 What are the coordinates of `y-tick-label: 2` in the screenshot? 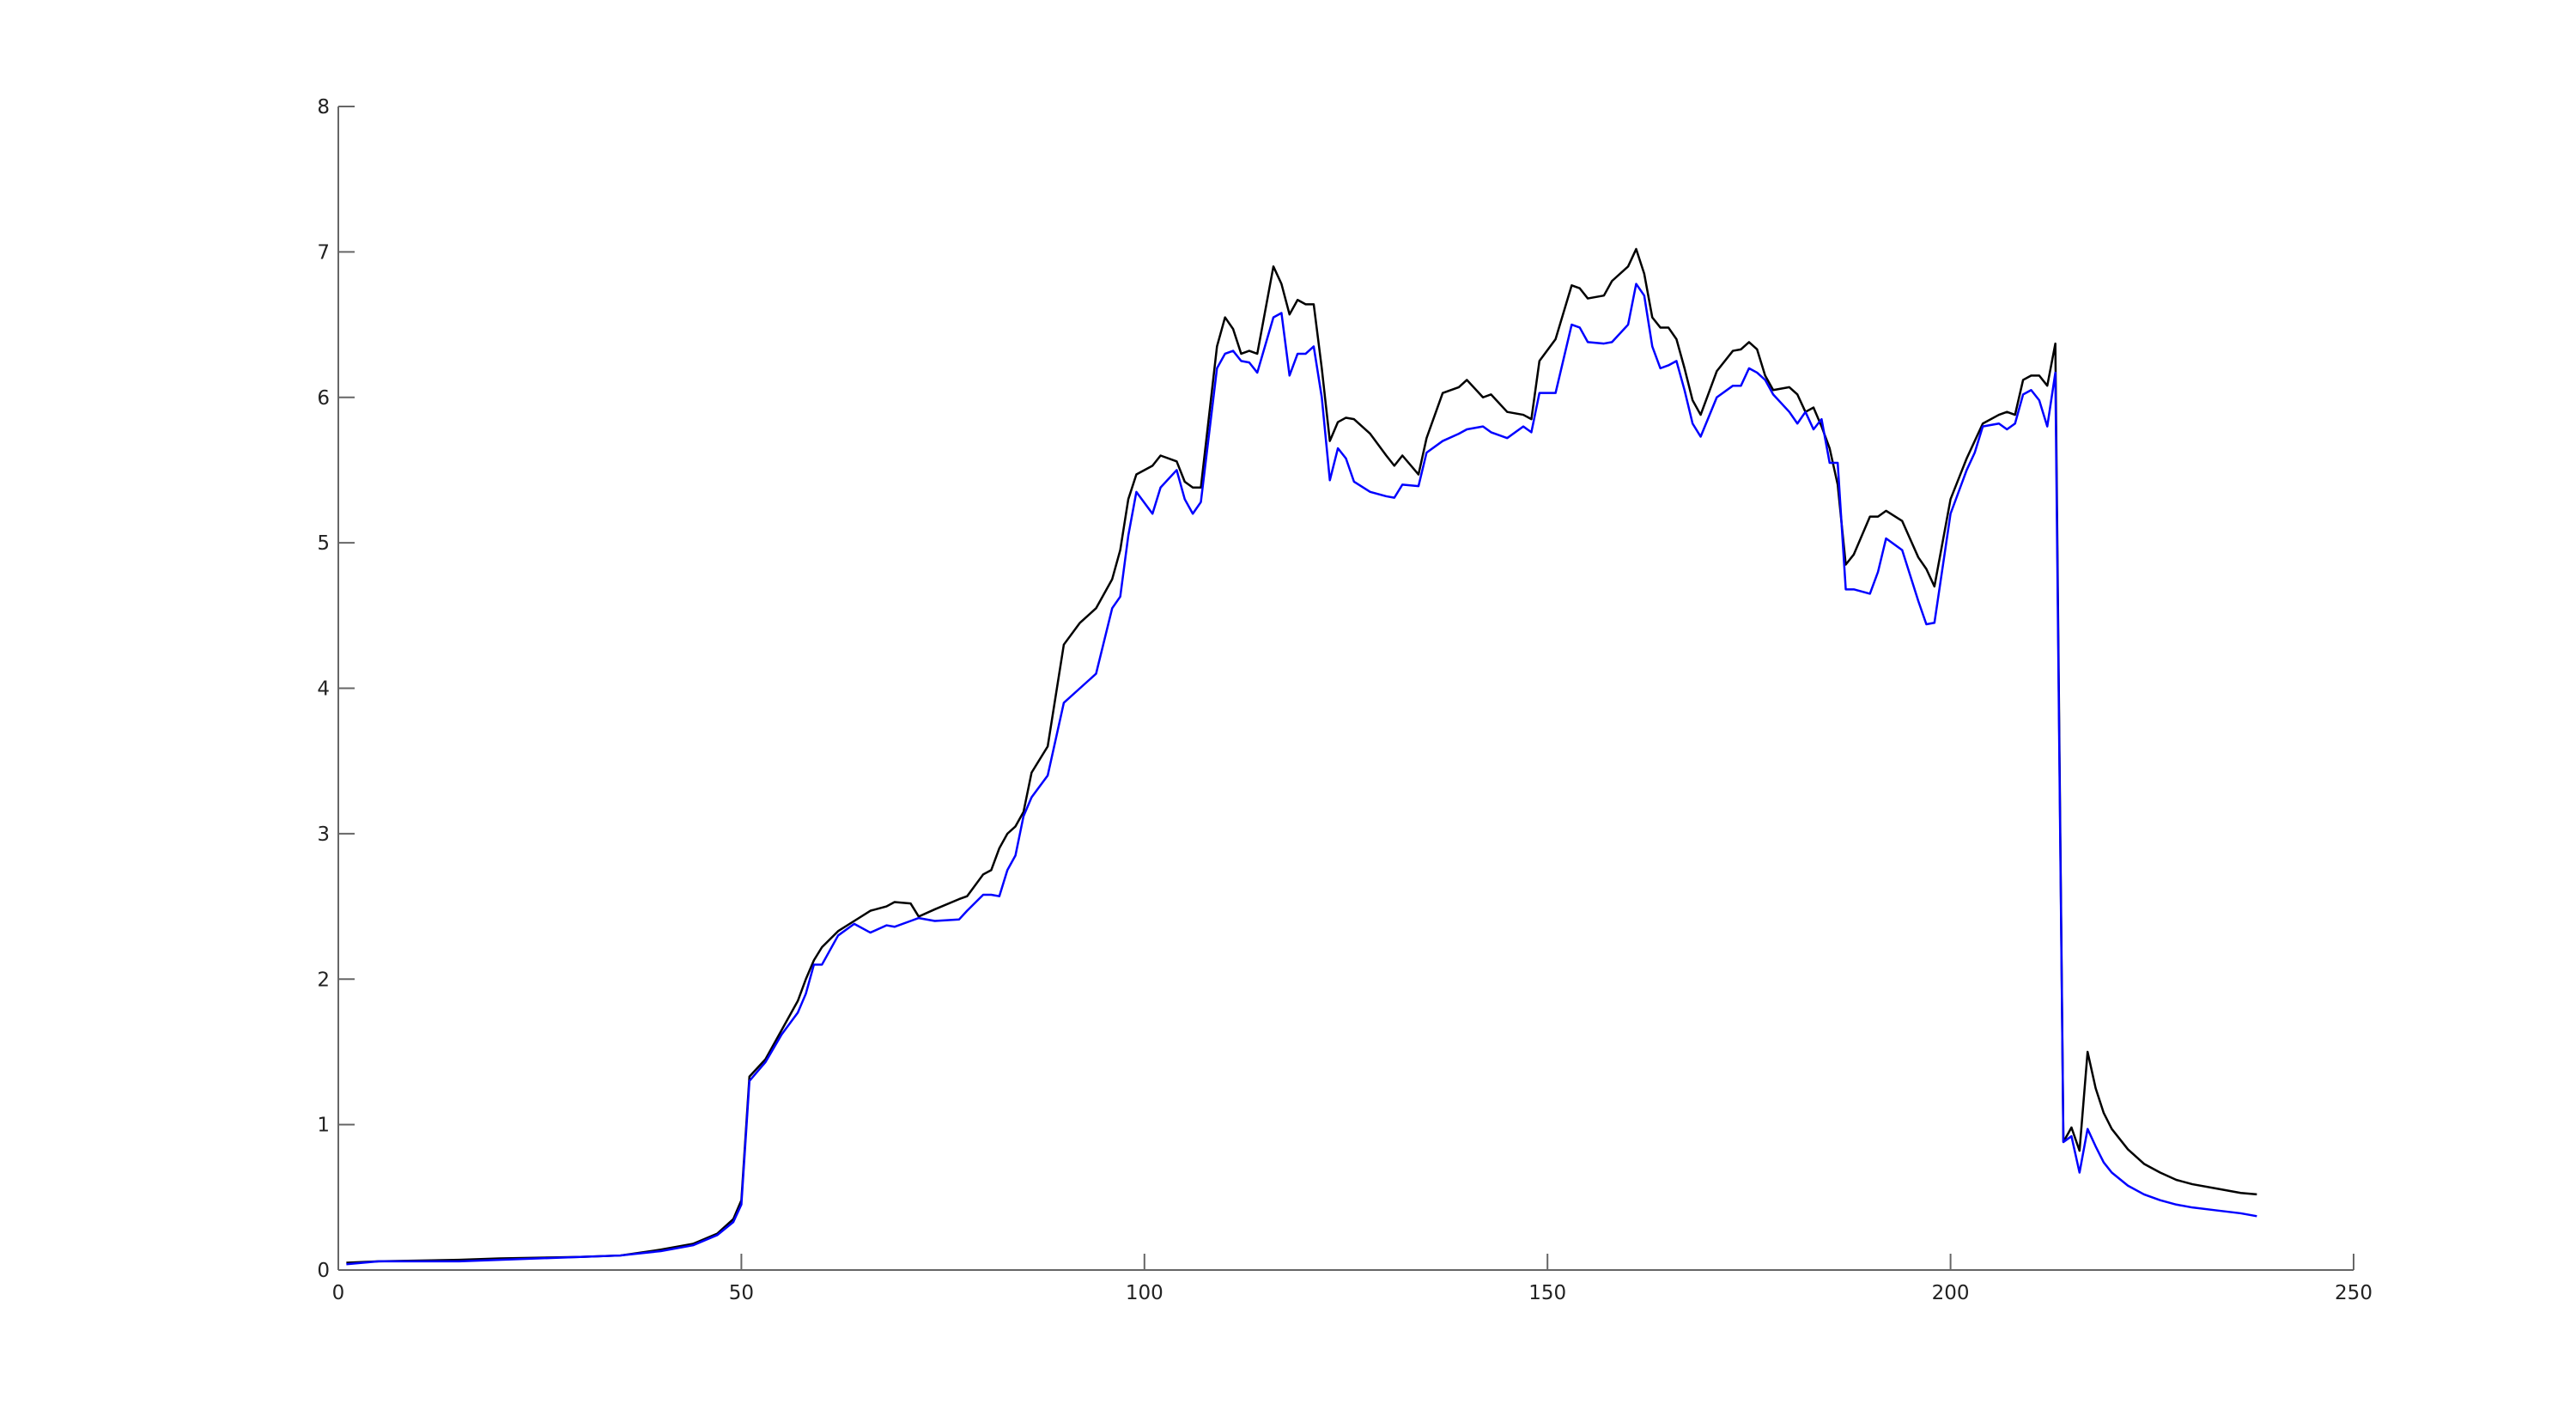 It's located at (323, 980).